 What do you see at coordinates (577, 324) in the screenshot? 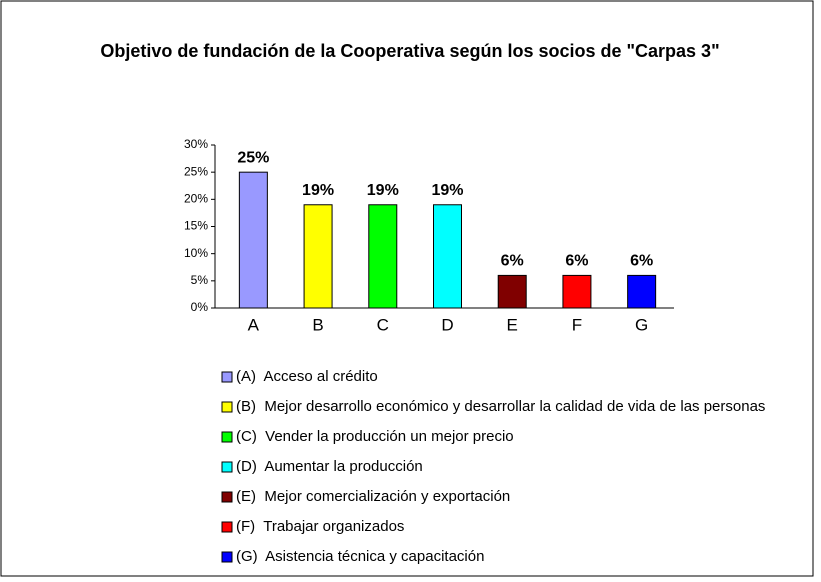
I see `x-tick-label: F` at bounding box center [577, 324].